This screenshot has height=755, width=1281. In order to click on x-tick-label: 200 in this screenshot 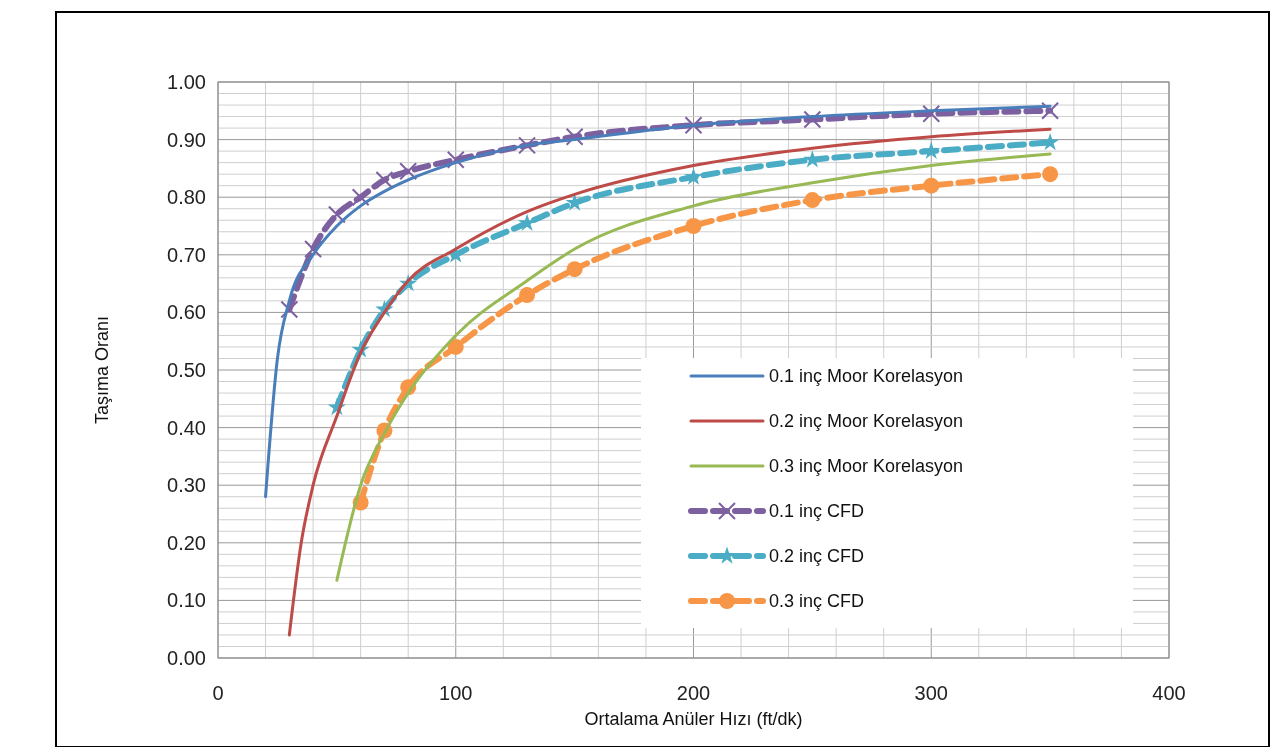, I will do `click(693, 693)`.